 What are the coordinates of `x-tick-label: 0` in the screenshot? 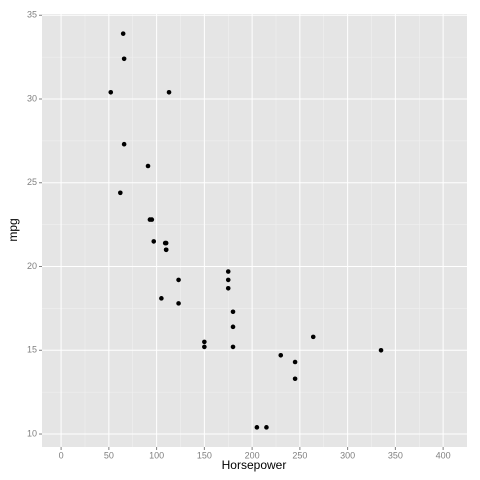 It's located at (61, 455).